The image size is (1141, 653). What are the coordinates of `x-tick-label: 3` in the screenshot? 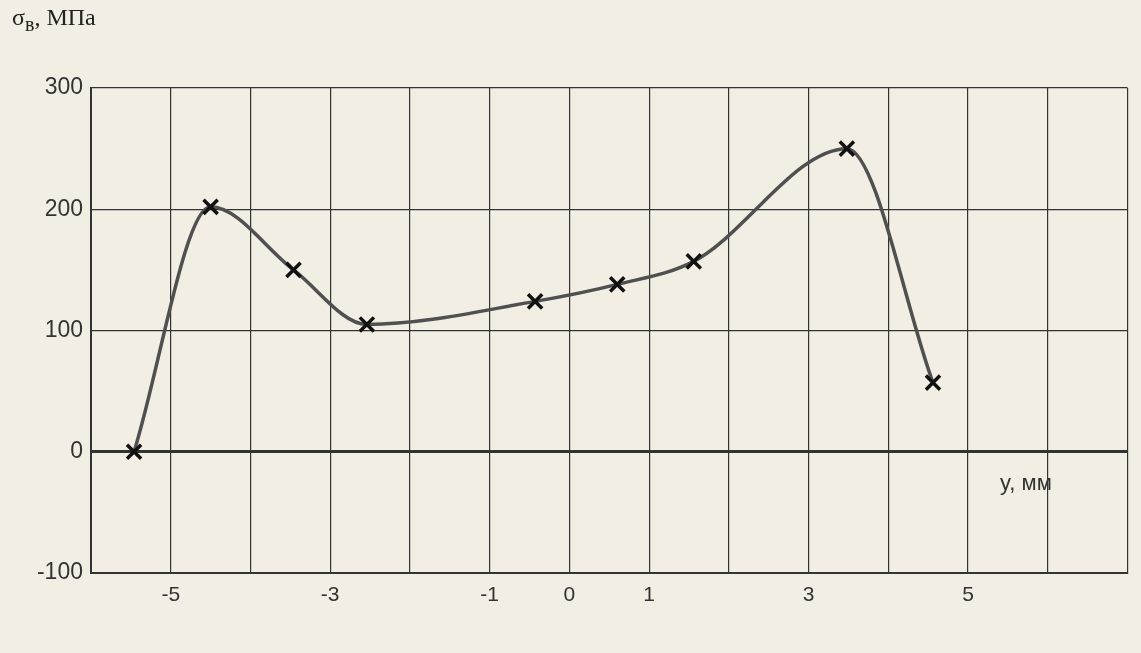 It's located at (808, 594).